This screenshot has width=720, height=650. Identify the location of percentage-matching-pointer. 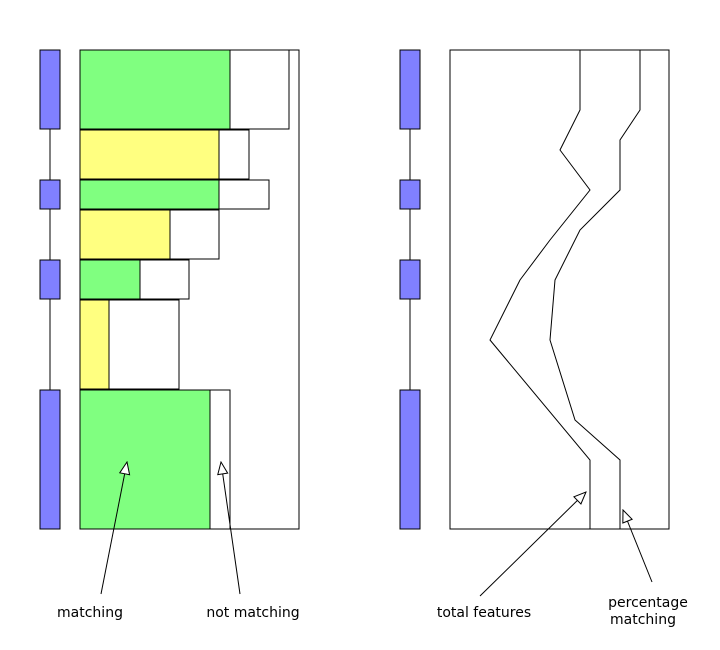
(638, 546).